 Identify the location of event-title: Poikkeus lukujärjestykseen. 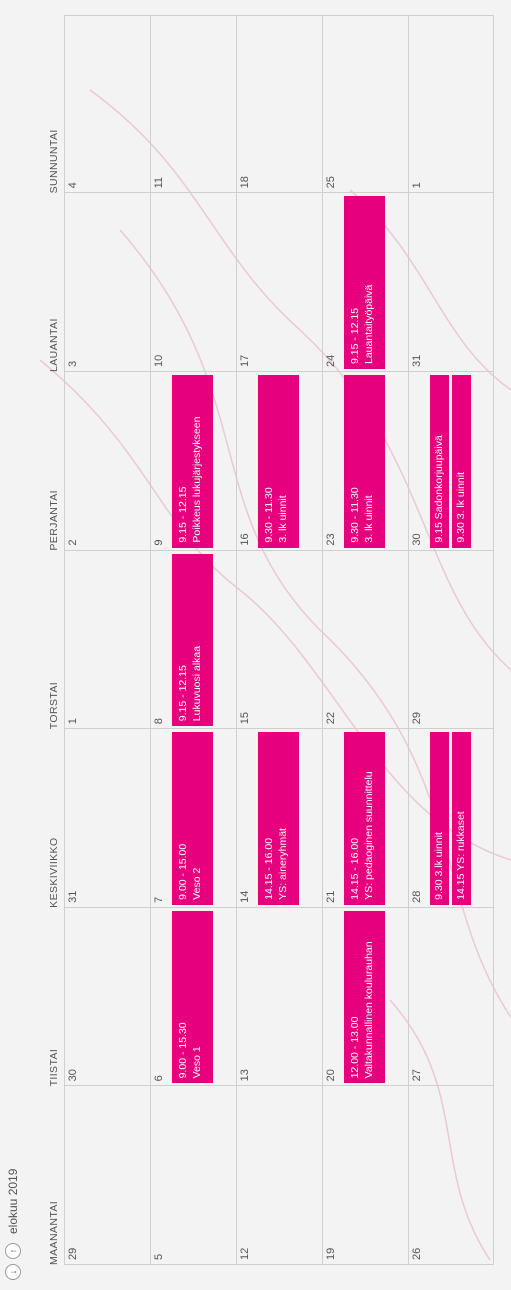
(197, 479).